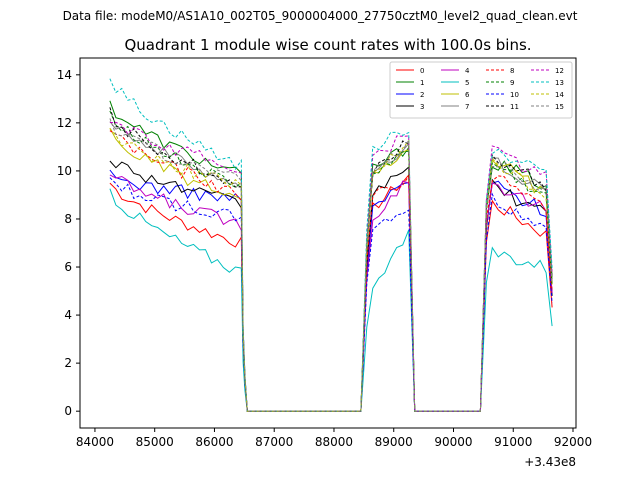  I want to click on legend-label-11: 11, so click(514, 107).